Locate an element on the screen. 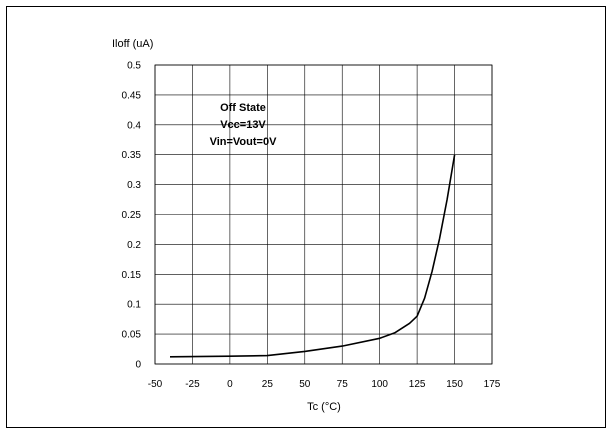 This screenshot has width=613, height=436. y-axis-title: Iloff (uA) is located at coordinates (132, 44).